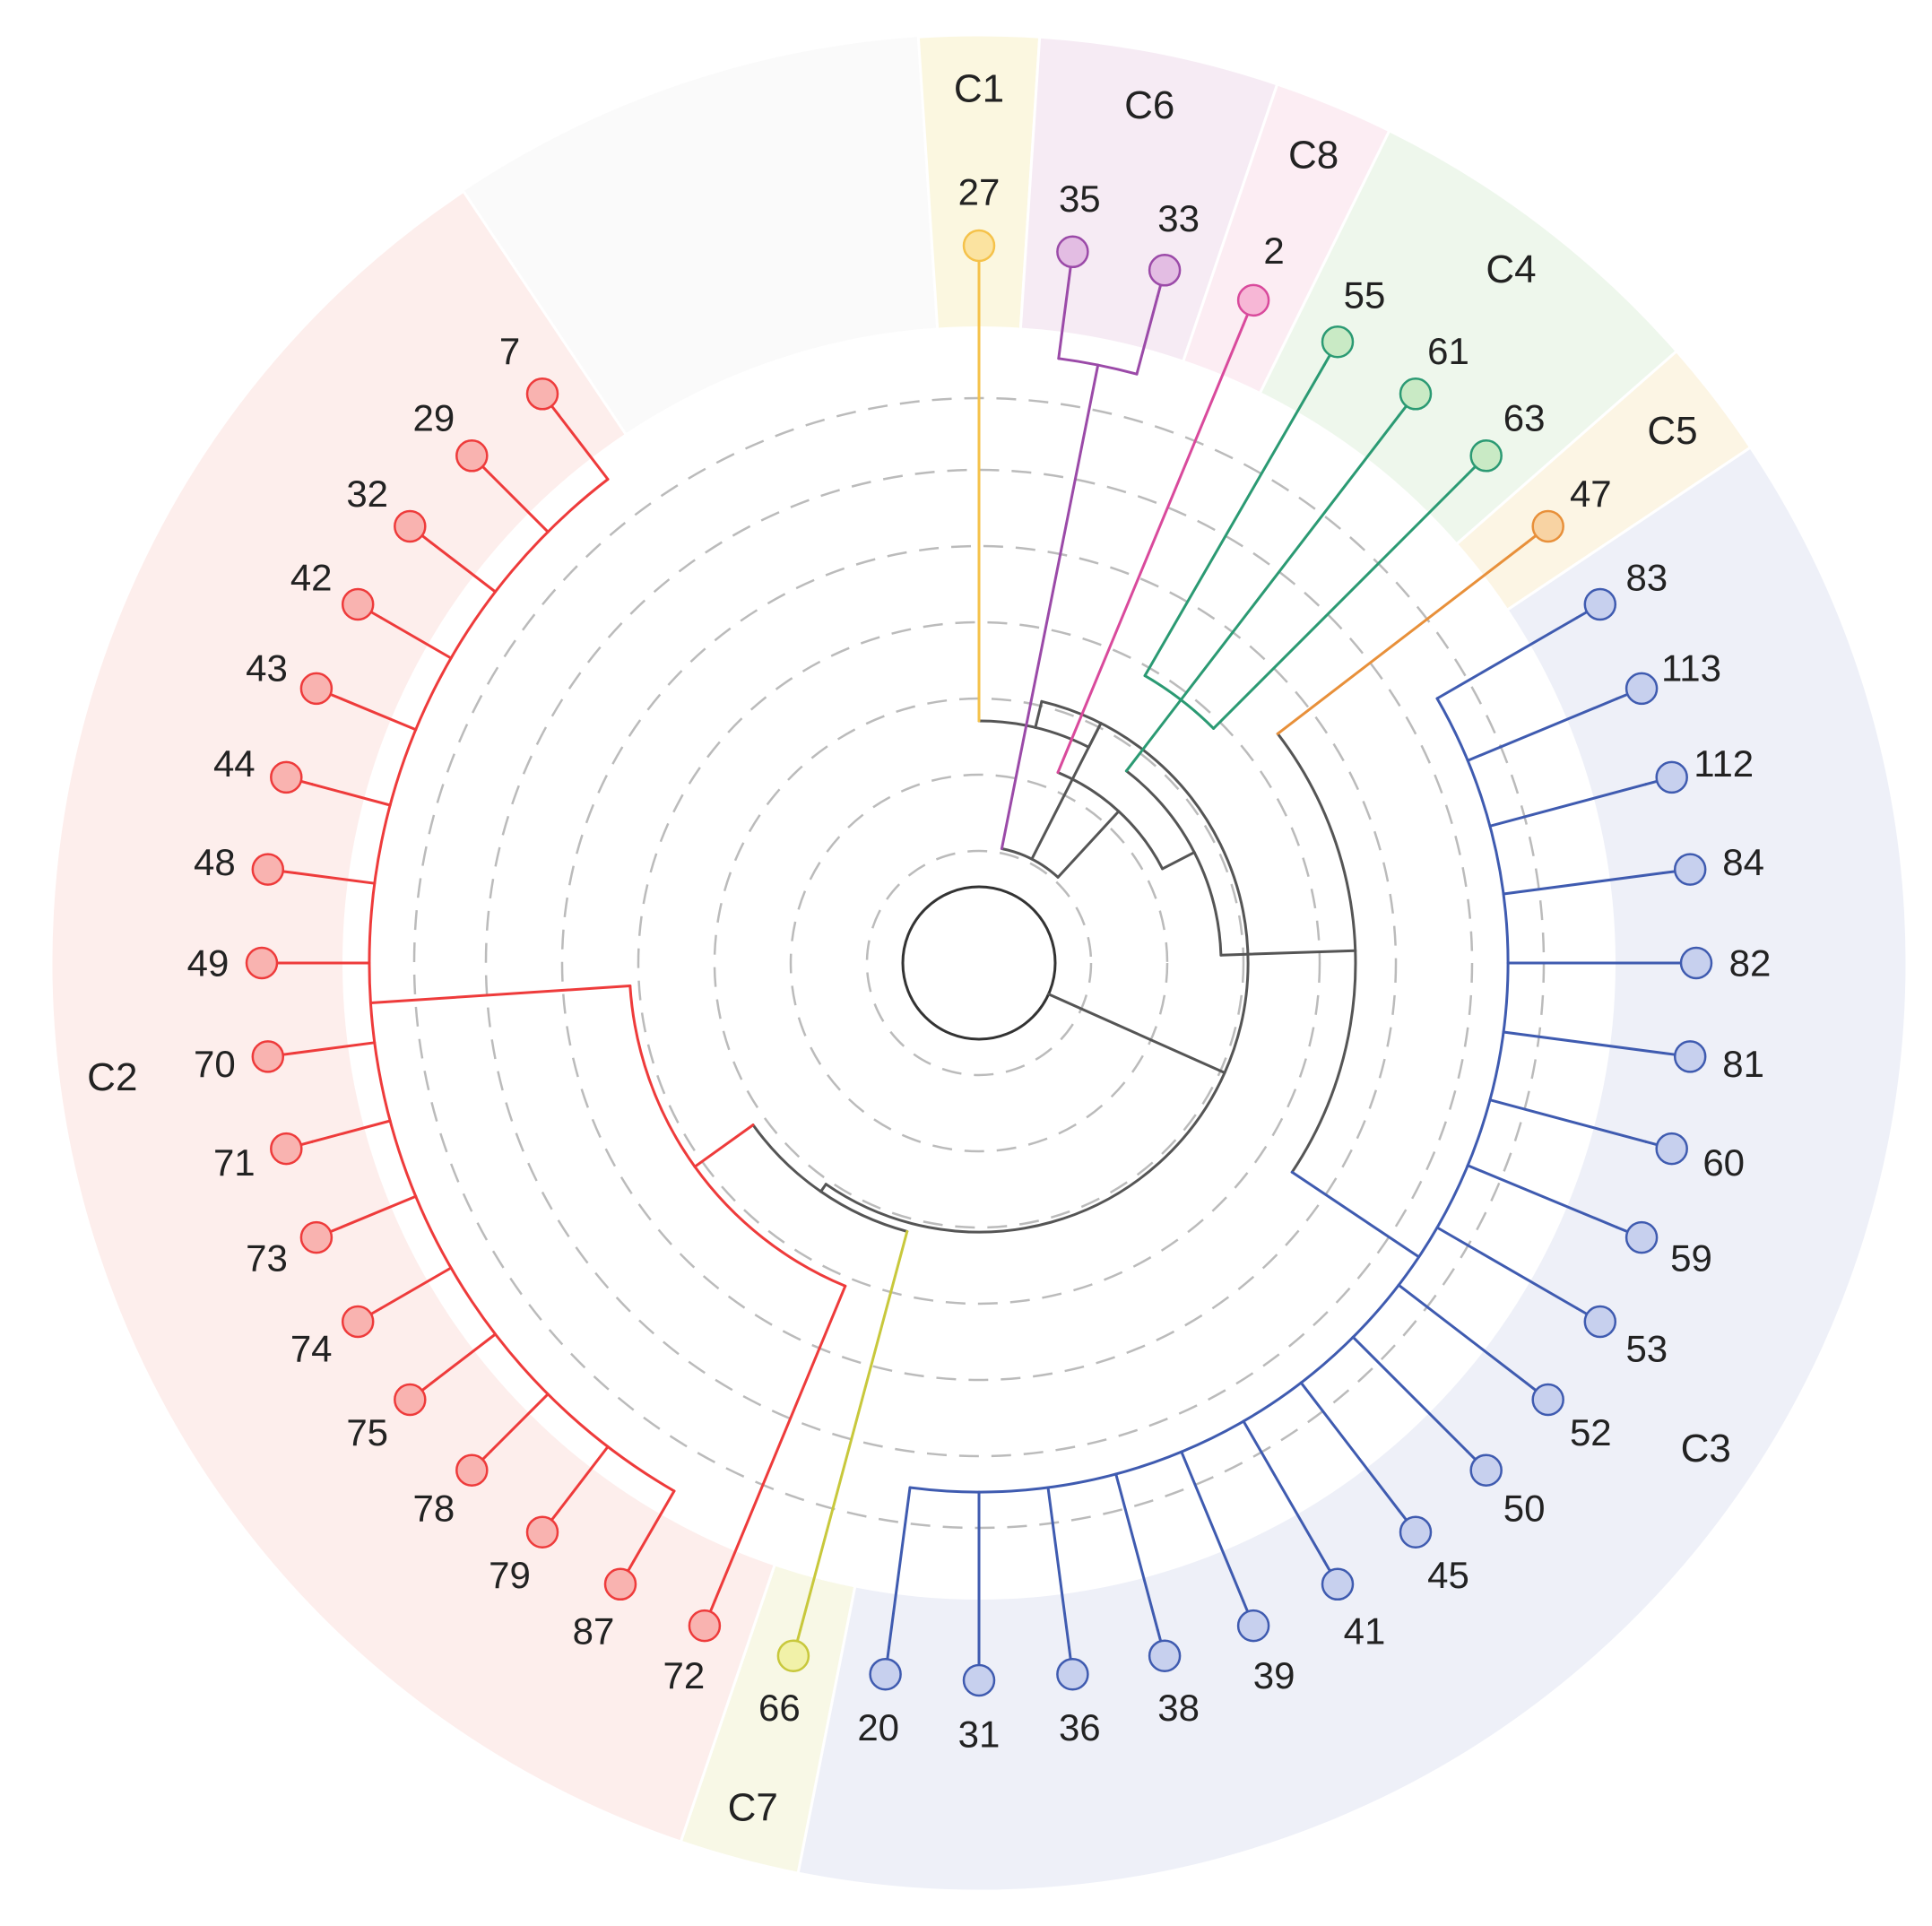 Image resolution: width=1932 pixels, height=1926 pixels. What do you see at coordinates (1591, 494) in the screenshot?
I see `leaf-label-47: 47` at bounding box center [1591, 494].